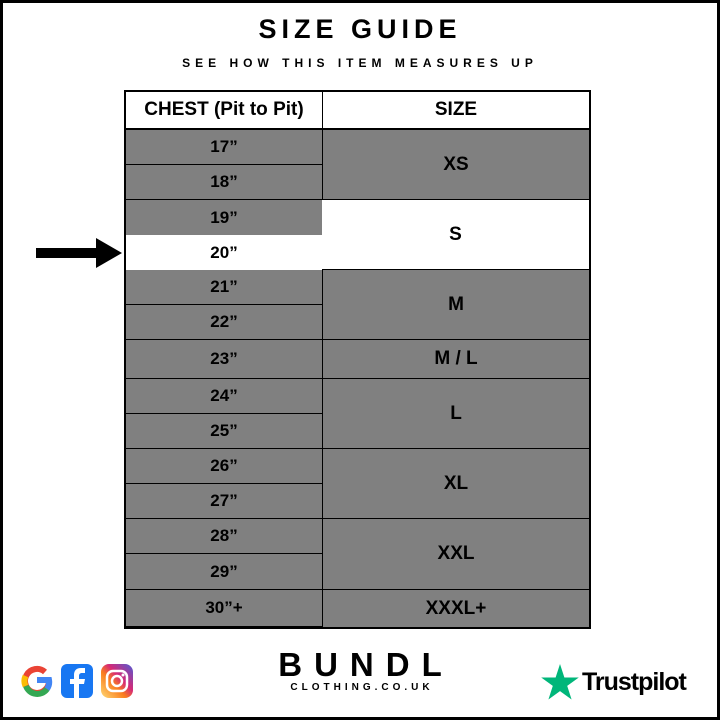 The height and width of the screenshot is (720, 720). I want to click on header-size: SIZE, so click(455, 111).